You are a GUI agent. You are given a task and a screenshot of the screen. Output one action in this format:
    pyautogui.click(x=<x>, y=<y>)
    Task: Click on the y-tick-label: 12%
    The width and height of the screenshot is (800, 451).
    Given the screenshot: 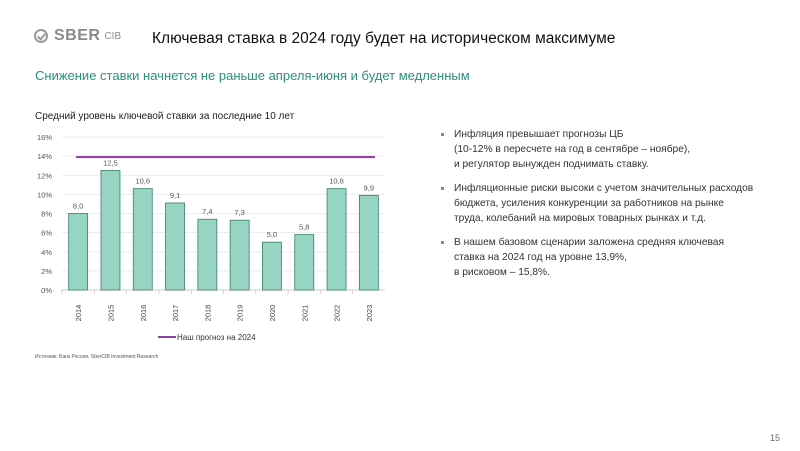 What is the action you would take?
    pyautogui.click(x=44, y=175)
    